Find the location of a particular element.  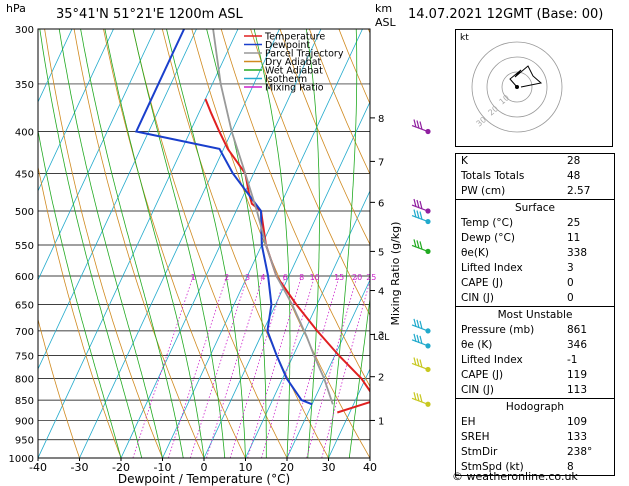

mixing-ratio-label: 20 is located at coordinates (357, 277).